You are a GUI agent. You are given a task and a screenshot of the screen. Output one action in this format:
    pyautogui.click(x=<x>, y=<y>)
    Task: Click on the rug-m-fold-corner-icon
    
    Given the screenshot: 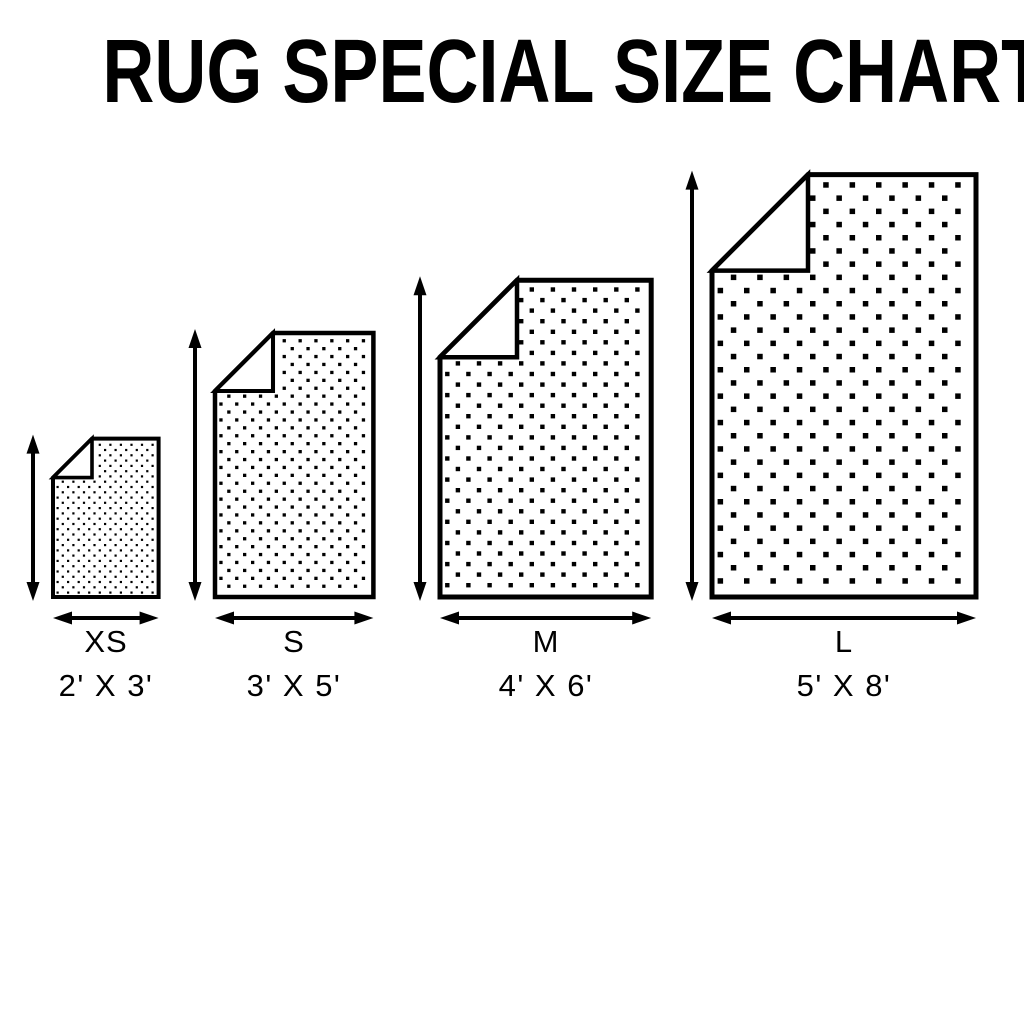 What is the action you would take?
    pyautogui.click(x=477, y=317)
    